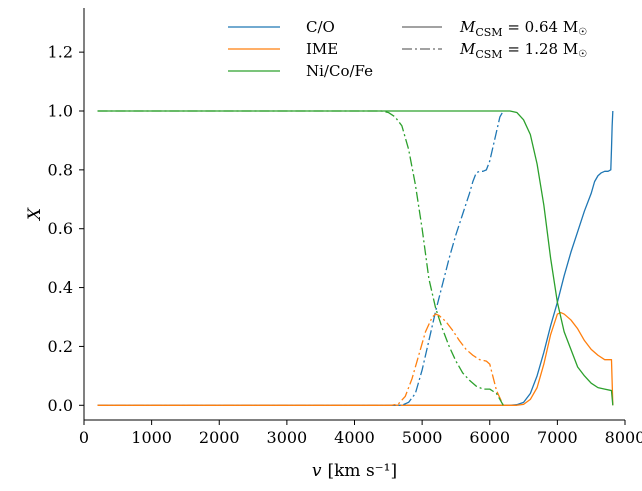  I want to click on legend-model-value: = 1.28 M, so click(541, 49).